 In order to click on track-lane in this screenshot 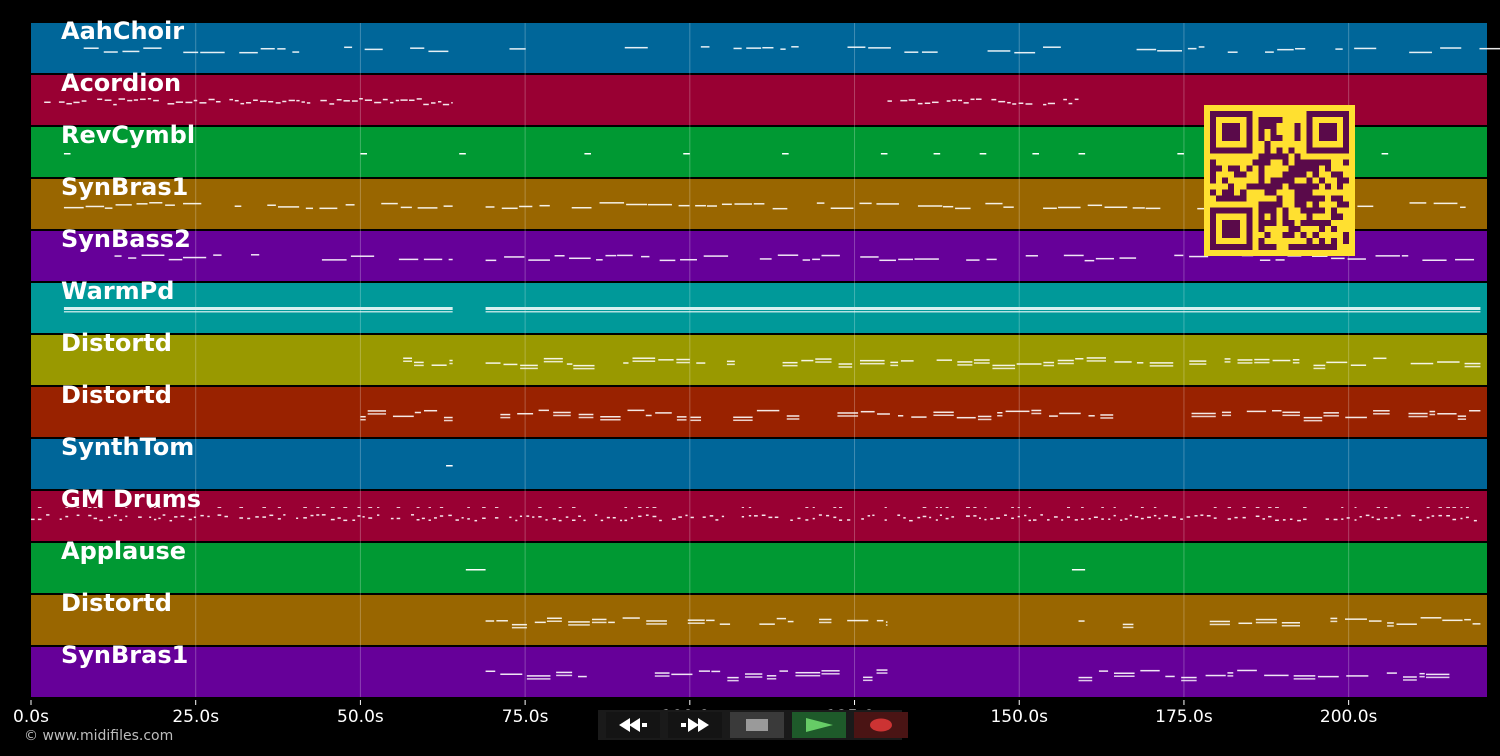, I will do `click(759, 464)`.